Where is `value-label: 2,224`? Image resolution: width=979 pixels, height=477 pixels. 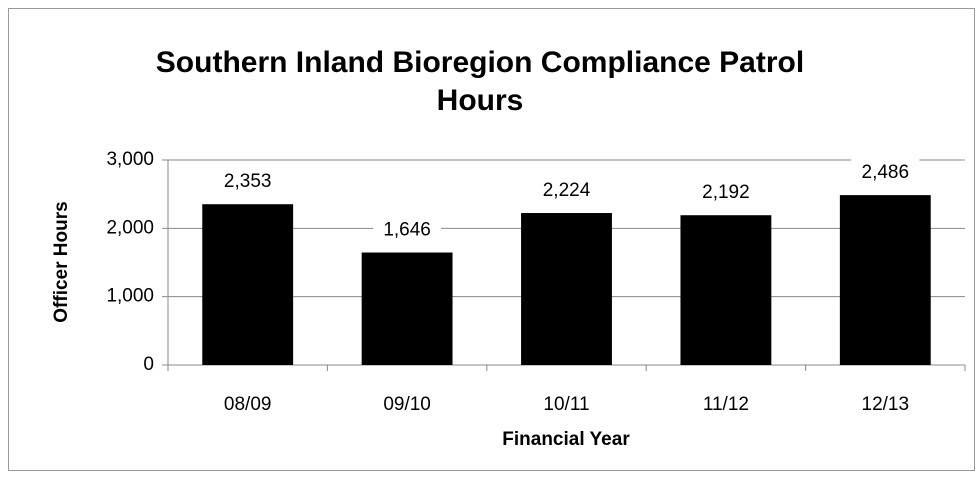 value-label: 2,224 is located at coordinates (567, 190).